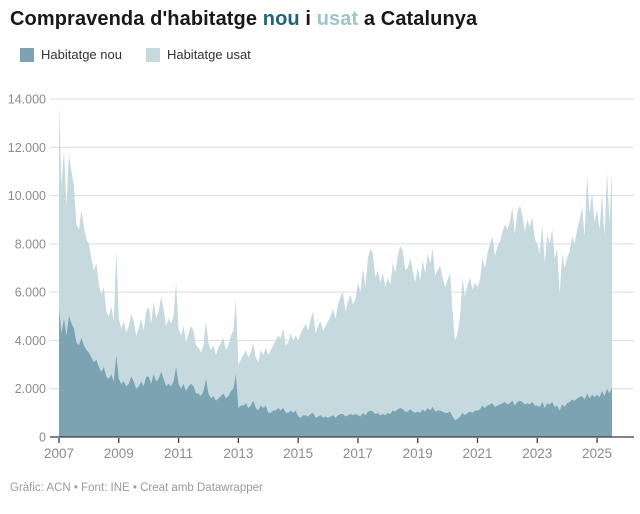 The width and height of the screenshot is (640, 514). What do you see at coordinates (418, 453) in the screenshot?
I see `x-tick-label: 2019` at bounding box center [418, 453].